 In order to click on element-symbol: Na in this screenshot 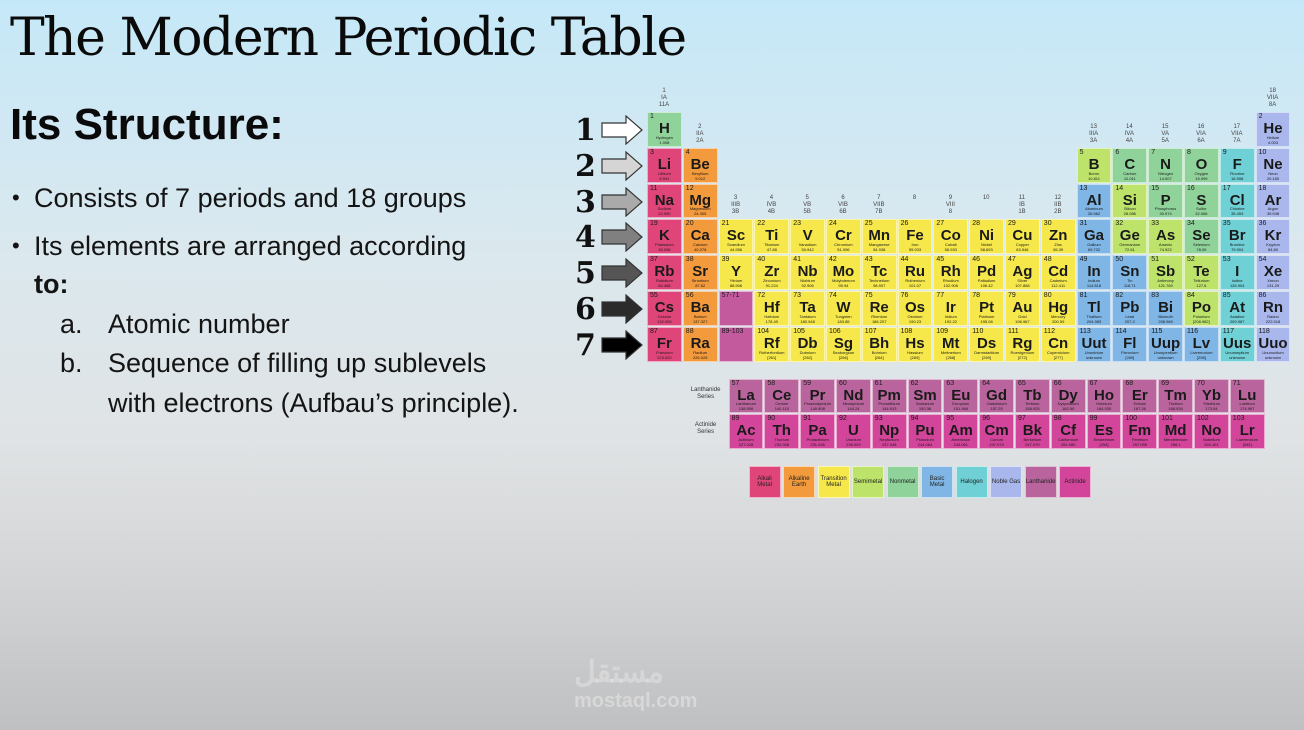, I will do `click(664, 200)`.